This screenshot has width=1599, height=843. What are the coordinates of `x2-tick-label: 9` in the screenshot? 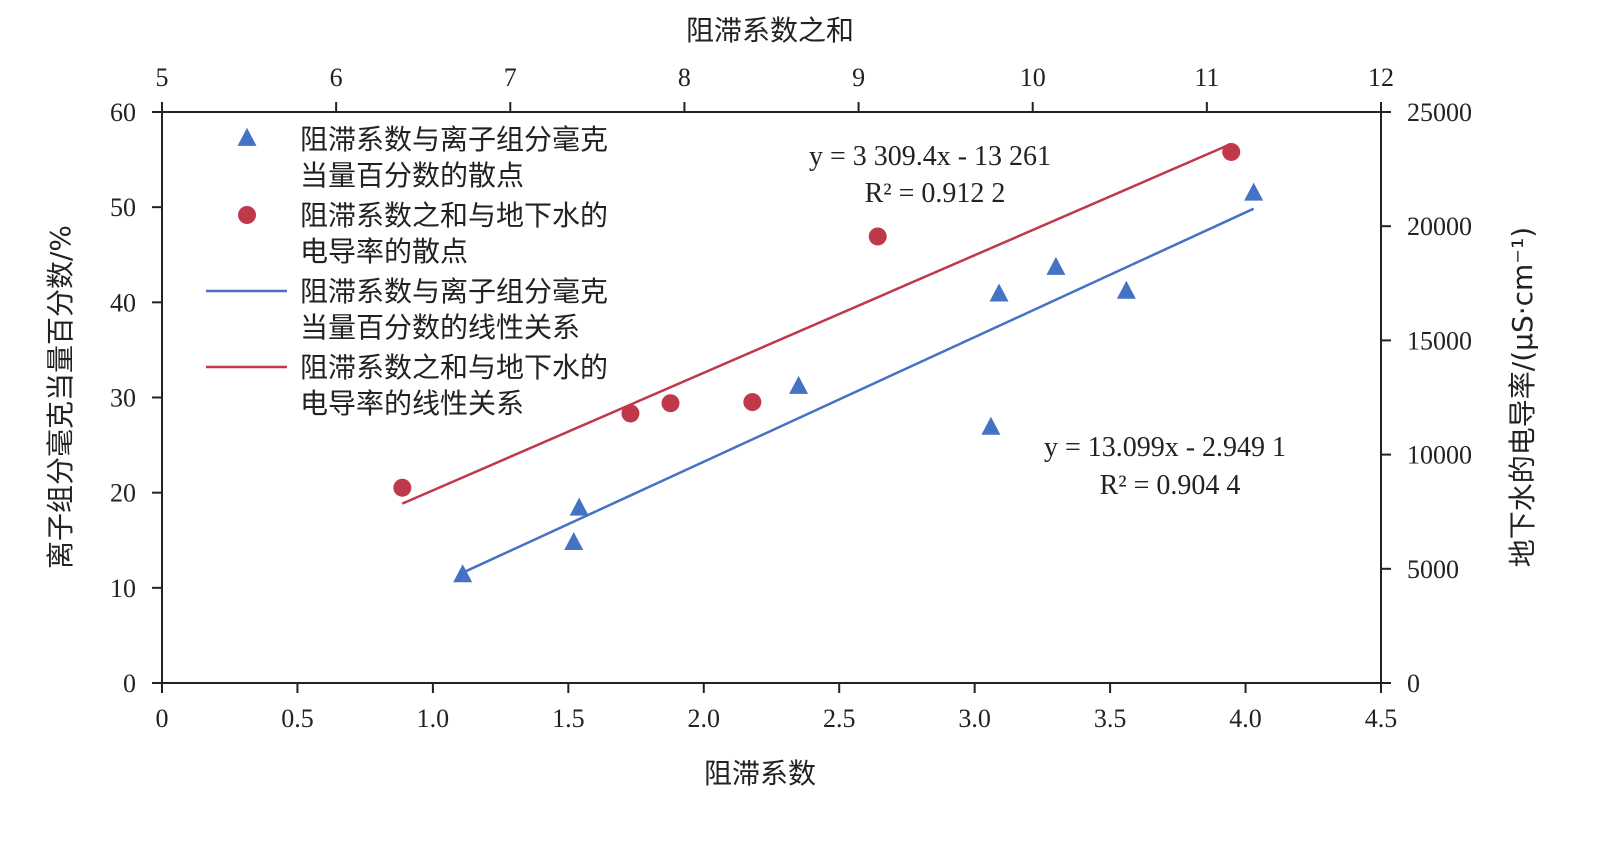 It's located at (858, 77).